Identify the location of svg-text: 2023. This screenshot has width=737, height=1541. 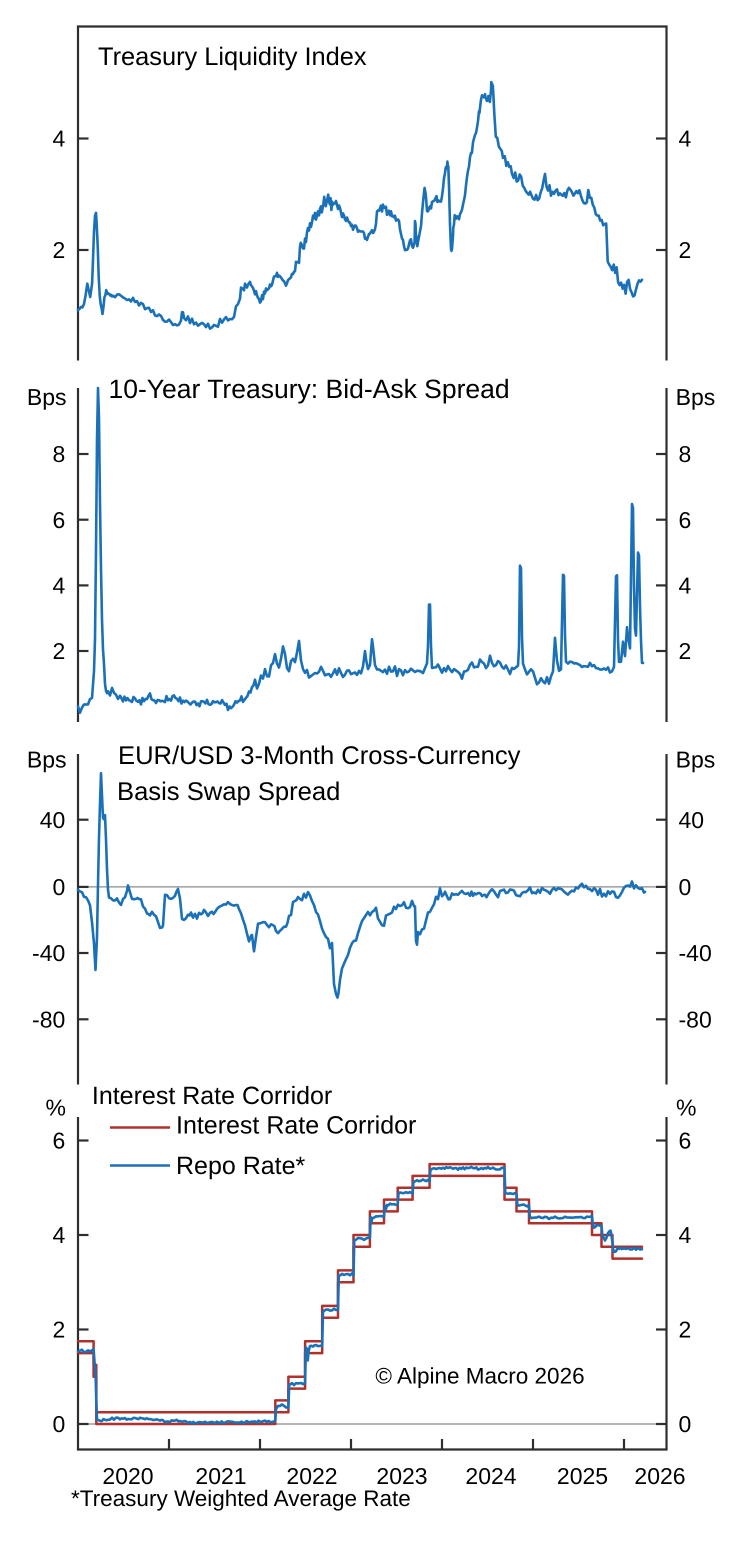
(401, 1476).